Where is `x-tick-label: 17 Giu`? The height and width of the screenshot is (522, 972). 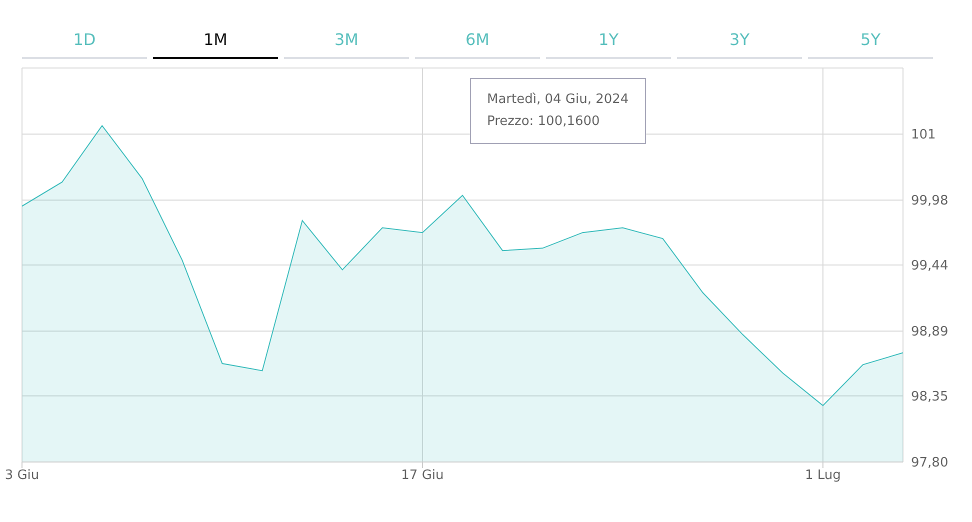
x-tick-label: 17 Giu is located at coordinates (422, 476).